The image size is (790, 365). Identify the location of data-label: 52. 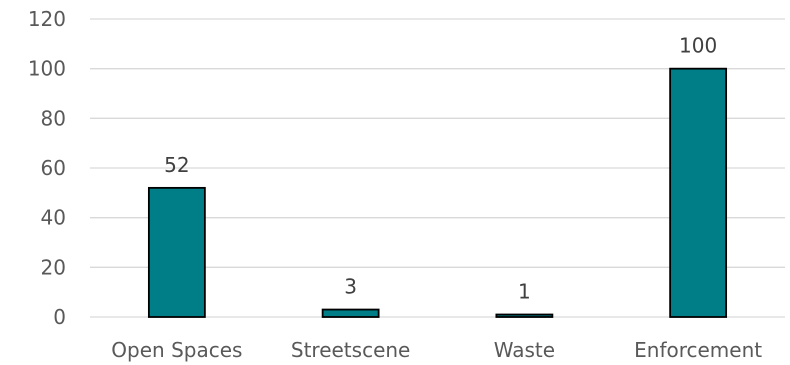
(176, 165).